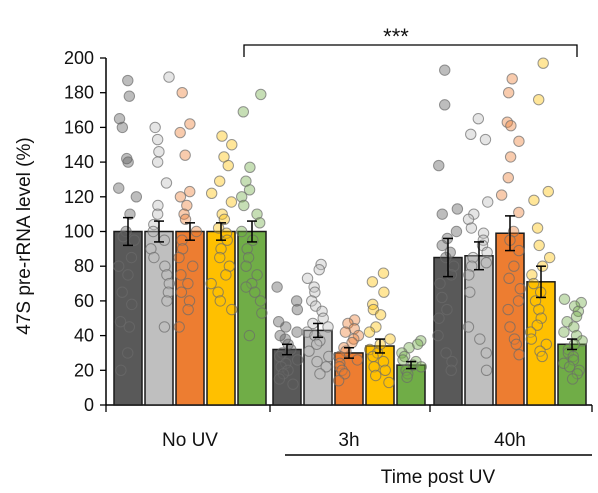  I want to click on y-tick-label: 0, so click(89, 405).